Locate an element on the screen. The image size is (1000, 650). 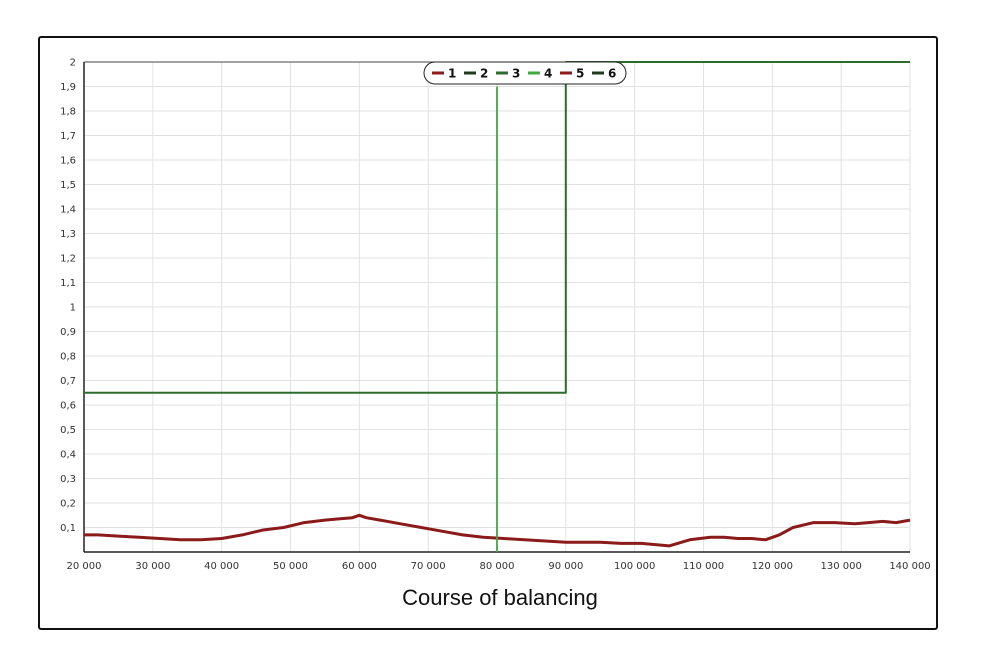
x-tick-label: 120 000 is located at coordinates (772, 566).